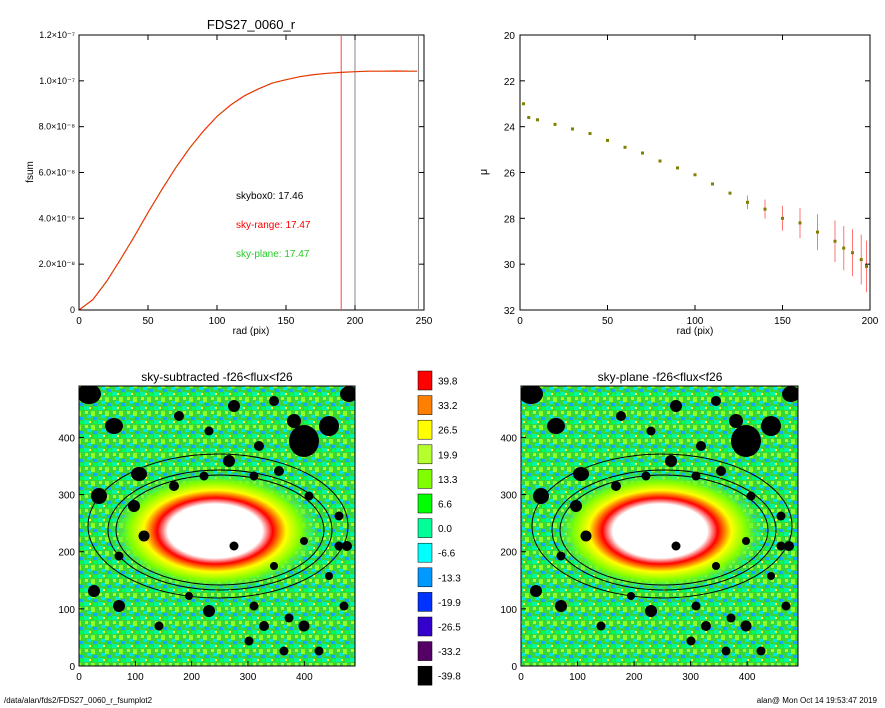  I want to click on map-xtick-label: 0, so click(521, 677).